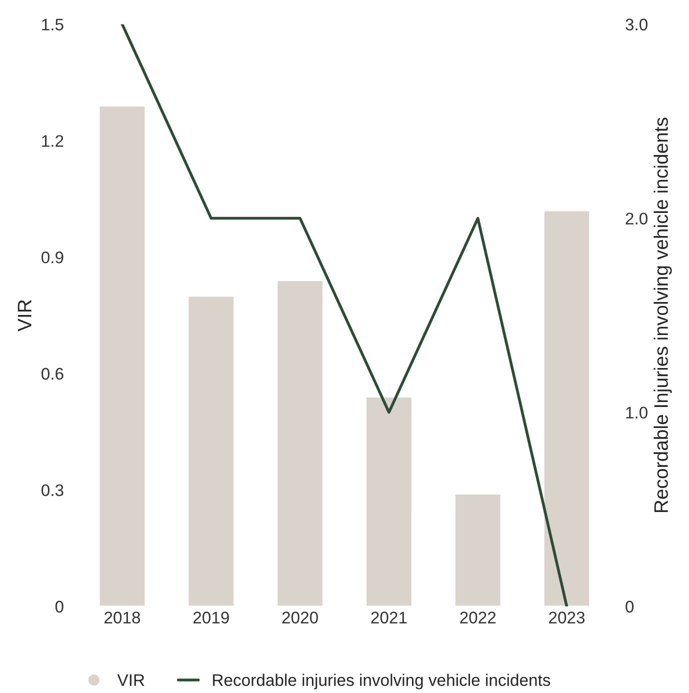 This screenshot has width=689, height=693. What do you see at coordinates (300, 618) in the screenshot?
I see `x-tick-label: 2020` at bounding box center [300, 618].